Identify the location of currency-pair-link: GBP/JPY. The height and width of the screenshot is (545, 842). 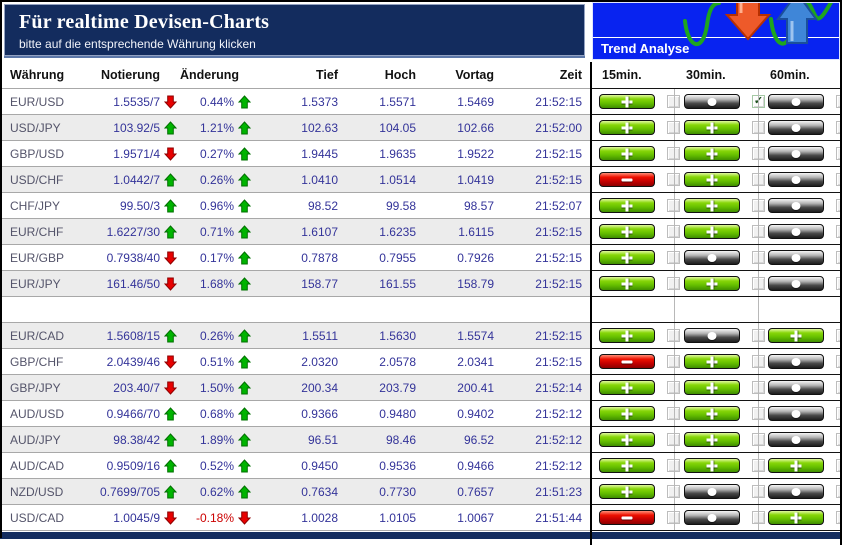
(35, 387).